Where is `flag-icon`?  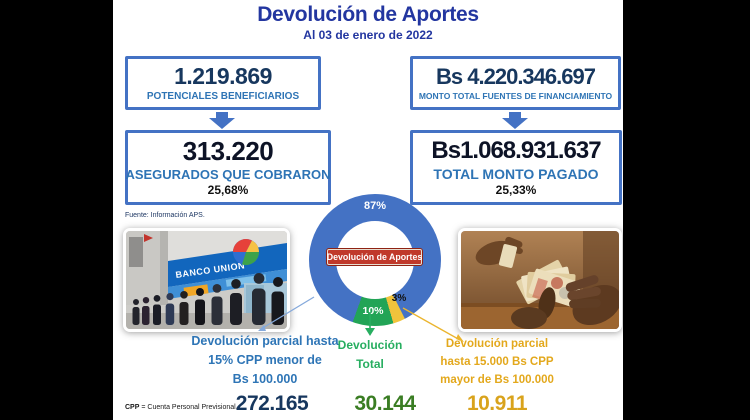 flag-icon is located at coordinates (148, 238).